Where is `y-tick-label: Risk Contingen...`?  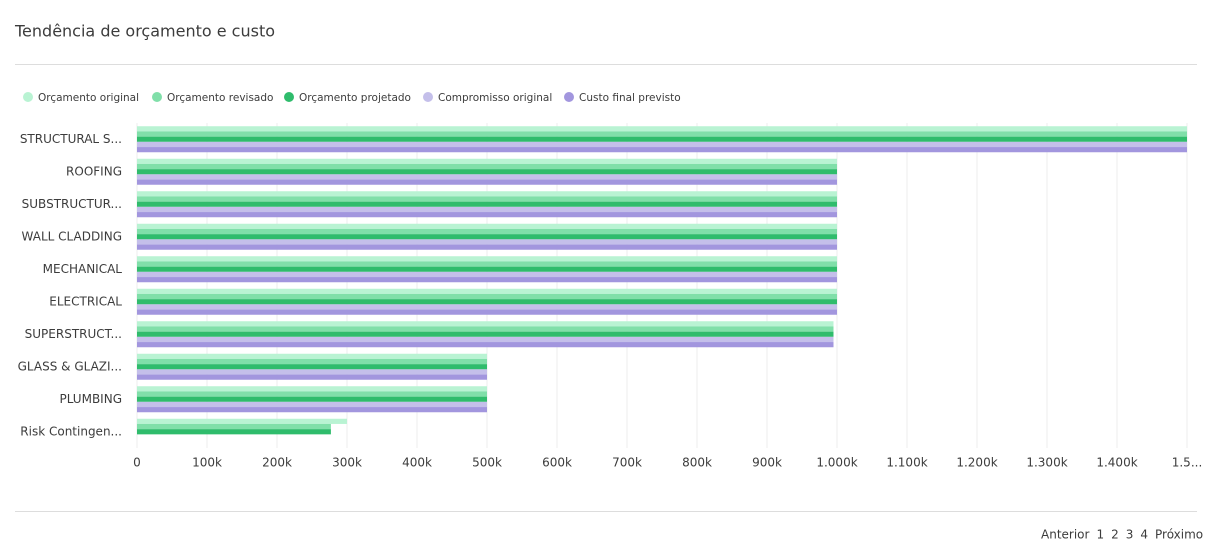 y-tick-label: Risk Contingen... is located at coordinates (71, 431).